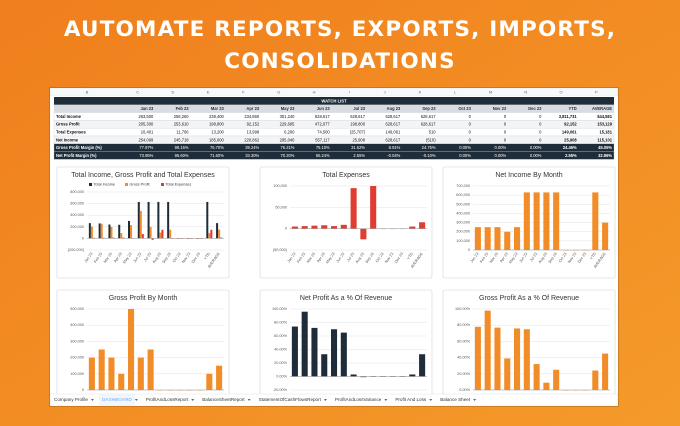  I want to click on x-tick-label: Jun 23, so click(138, 258).